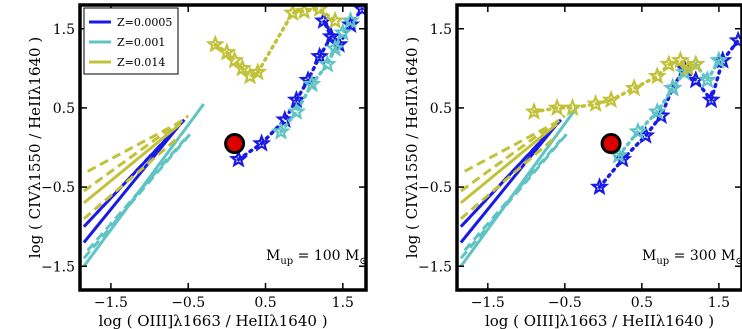 The width and height of the screenshot is (742, 329). What do you see at coordinates (317, 257) in the screenshot?
I see `mass-annotation: Mup = 100 M⊙` at bounding box center [317, 257].